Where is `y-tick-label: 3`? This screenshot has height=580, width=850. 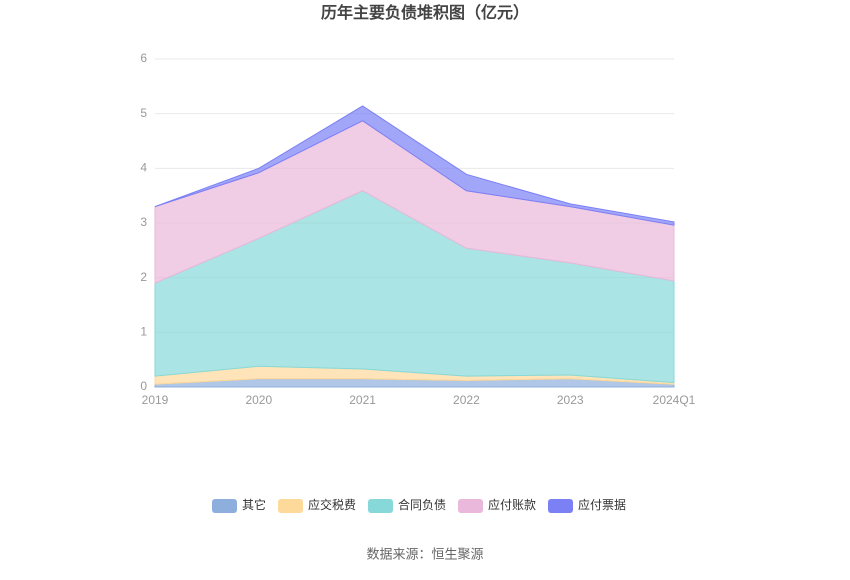
y-tick-label: 3 is located at coordinates (143, 222).